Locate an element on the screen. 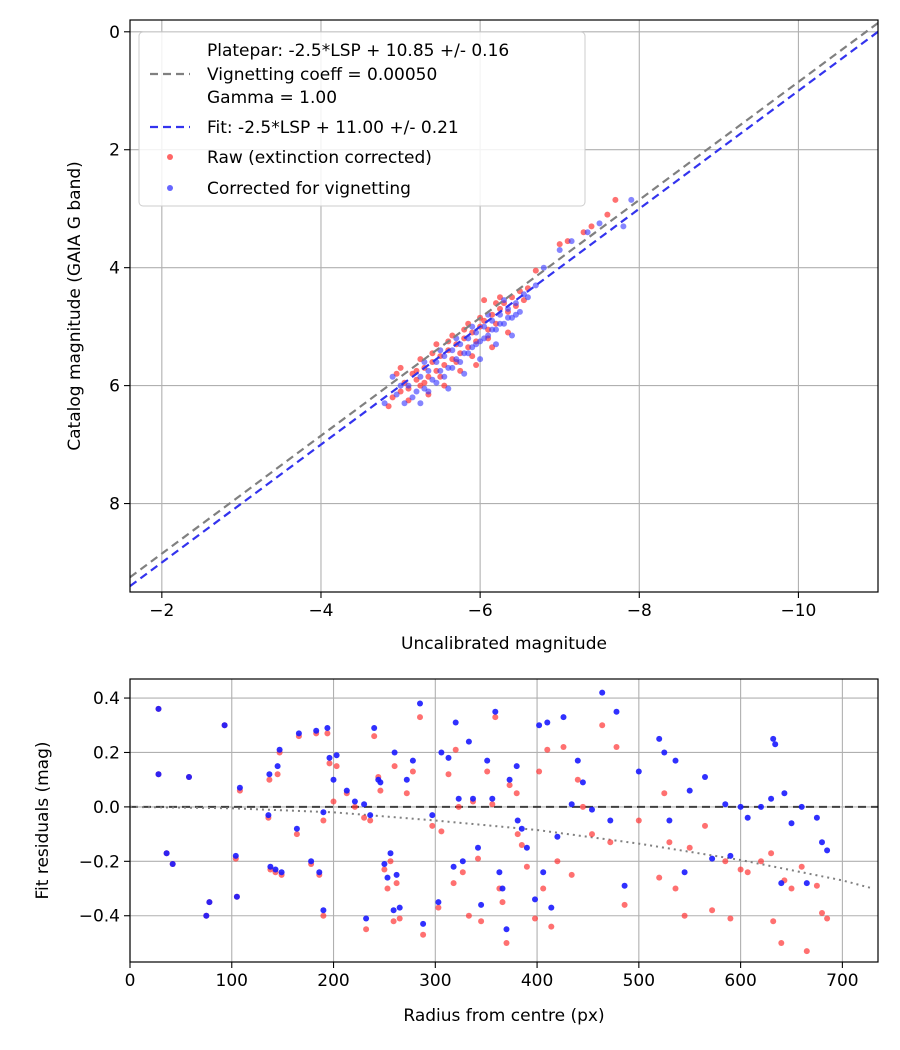 The image size is (900, 1050). y-tick-label: 4 is located at coordinates (114, 269).